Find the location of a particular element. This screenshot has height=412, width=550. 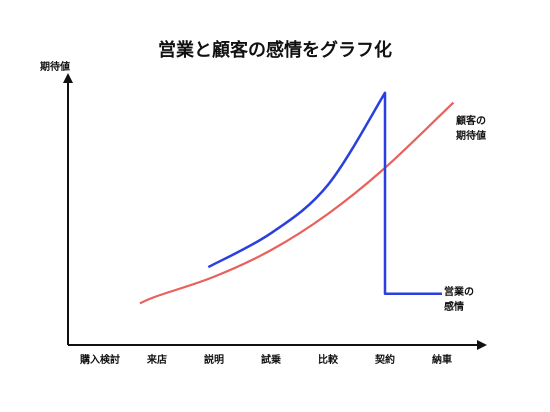

x-tick-label: 納車 is located at coordinates (442, 359).